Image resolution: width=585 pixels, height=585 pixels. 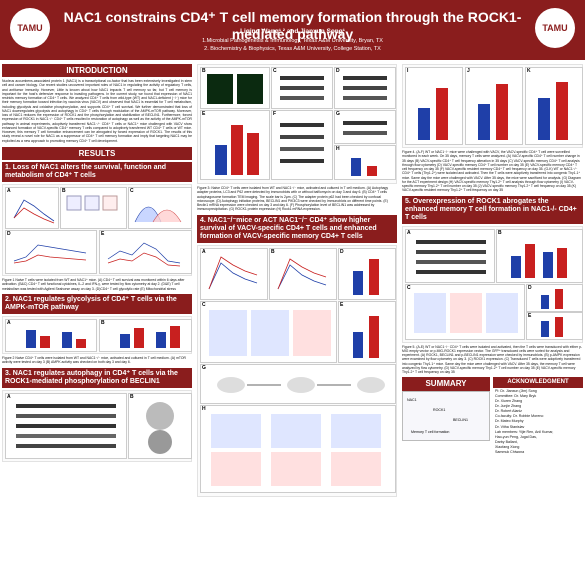 I want to click on fig4-panel-d: D, so click(x=367, y=273).